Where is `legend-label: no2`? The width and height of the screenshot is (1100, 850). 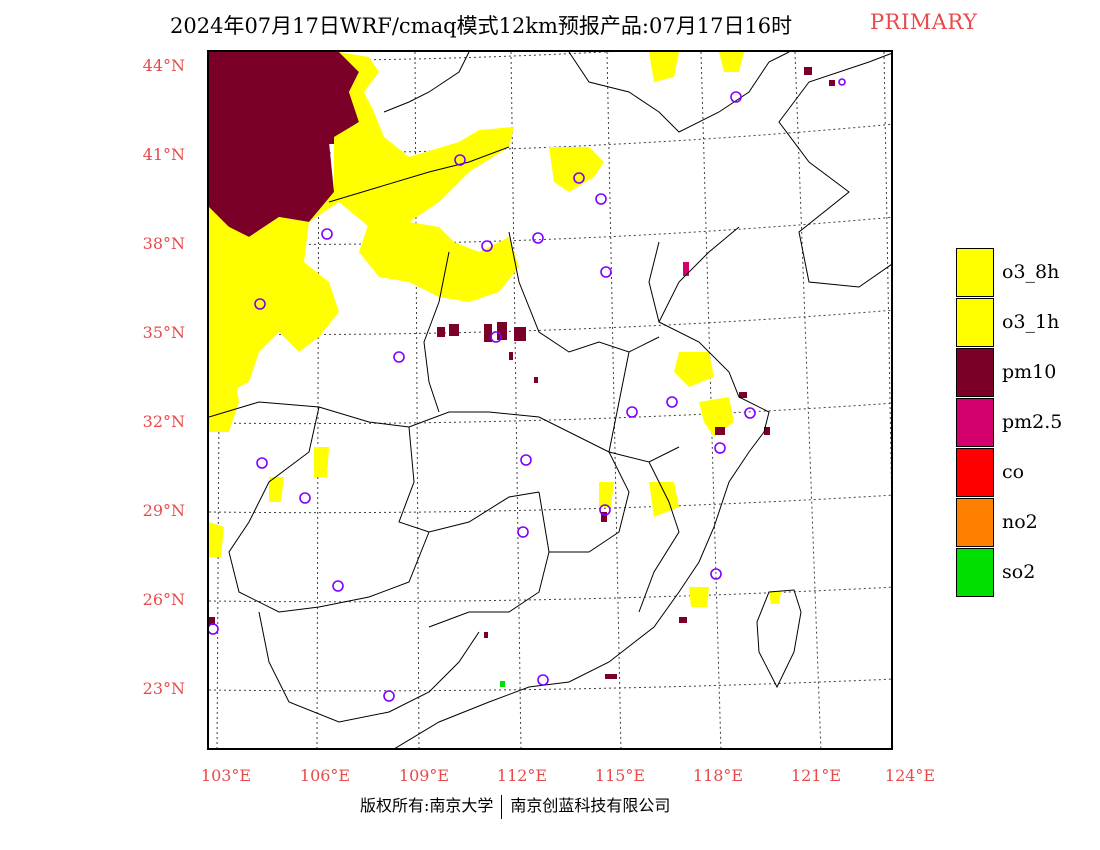 legend-label: no2 is located at coordinates (1020, 522).